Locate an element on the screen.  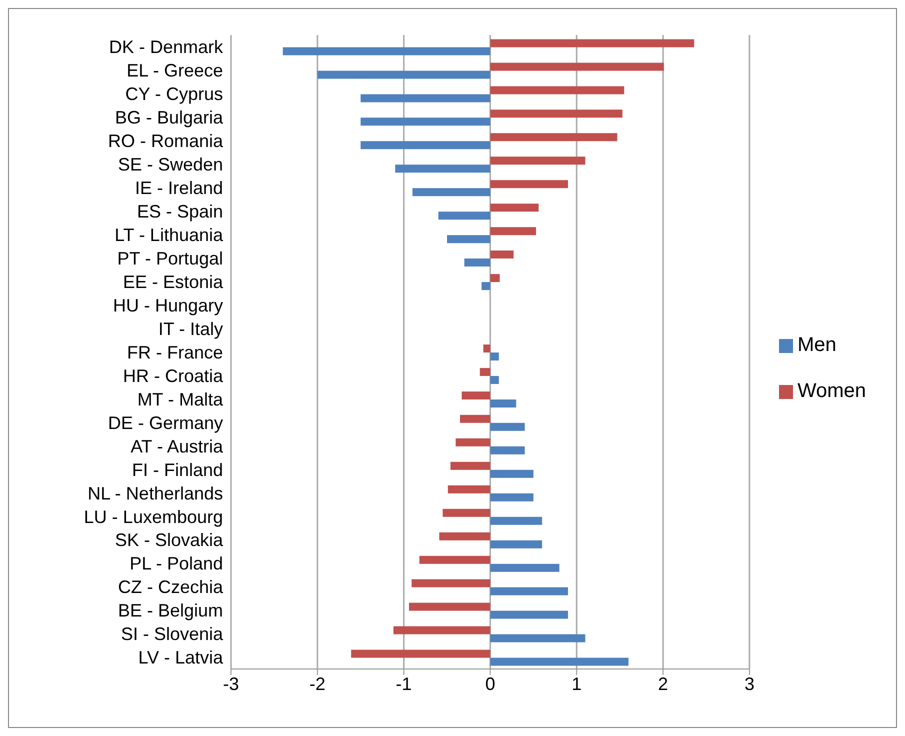
y-tick-label: IE - Ireland is located at coordinates (178, 188).